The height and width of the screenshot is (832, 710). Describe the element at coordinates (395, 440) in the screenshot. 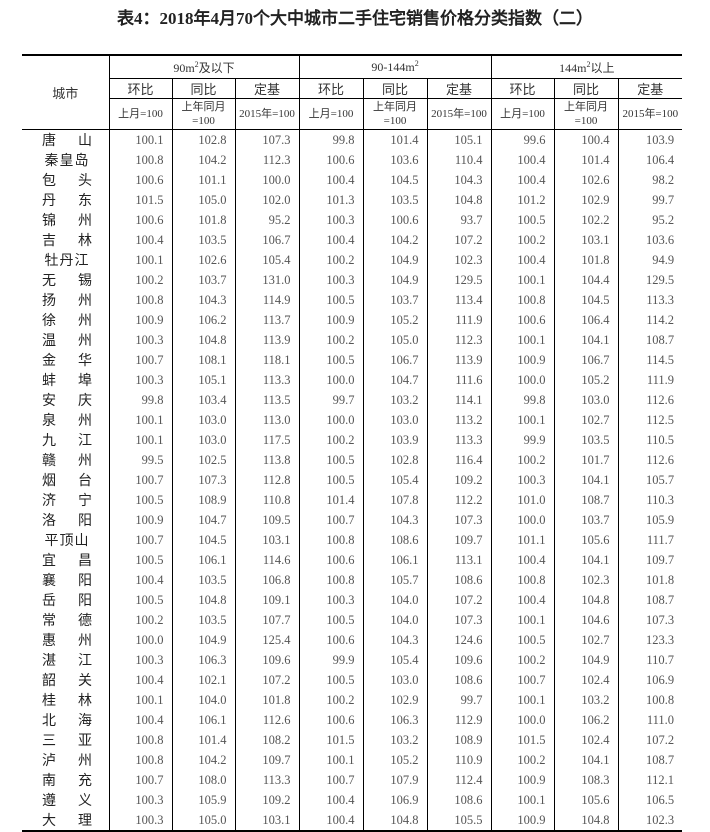

I see `index-value: 103.9` at that location.